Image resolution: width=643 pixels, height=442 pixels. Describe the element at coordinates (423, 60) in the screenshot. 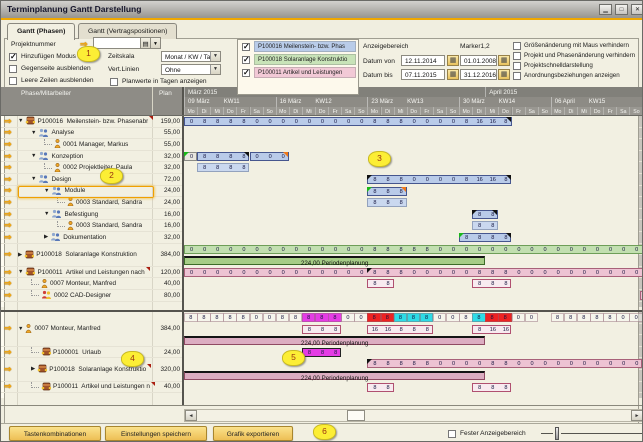

I see `datum-von-input: 12.11.2014` at that location.